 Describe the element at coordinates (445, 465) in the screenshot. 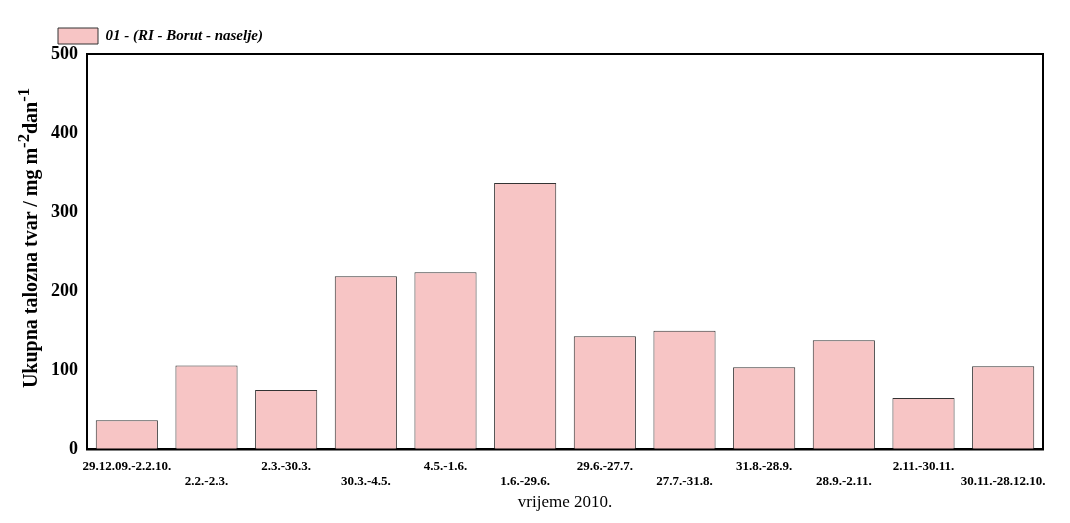

I see `x-tick-label: 4.5.-1.6.` at that location.